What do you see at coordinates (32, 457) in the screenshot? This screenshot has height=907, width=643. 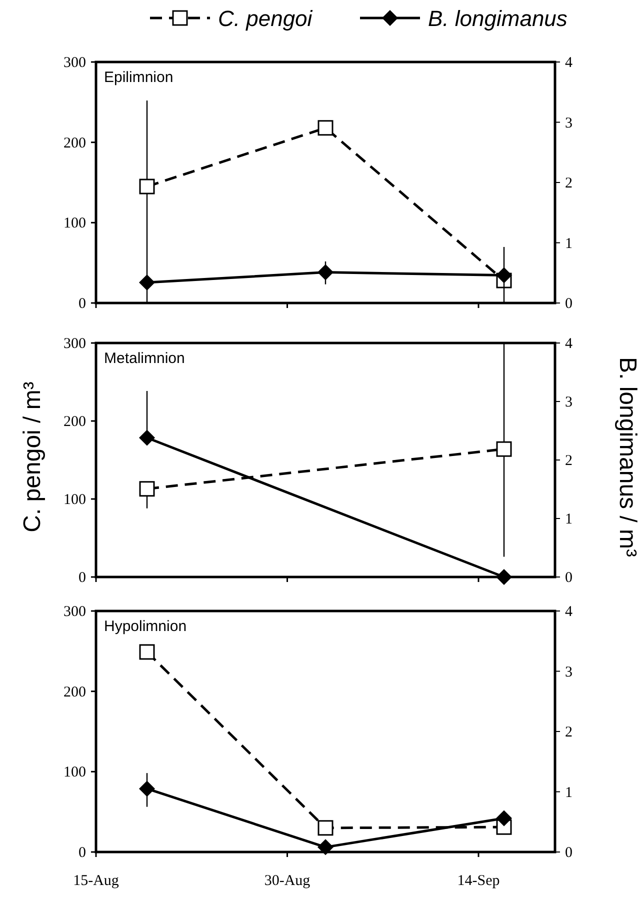 I see `y-axis-title: C. pengoi / m³` at bounding box center [32, 457].